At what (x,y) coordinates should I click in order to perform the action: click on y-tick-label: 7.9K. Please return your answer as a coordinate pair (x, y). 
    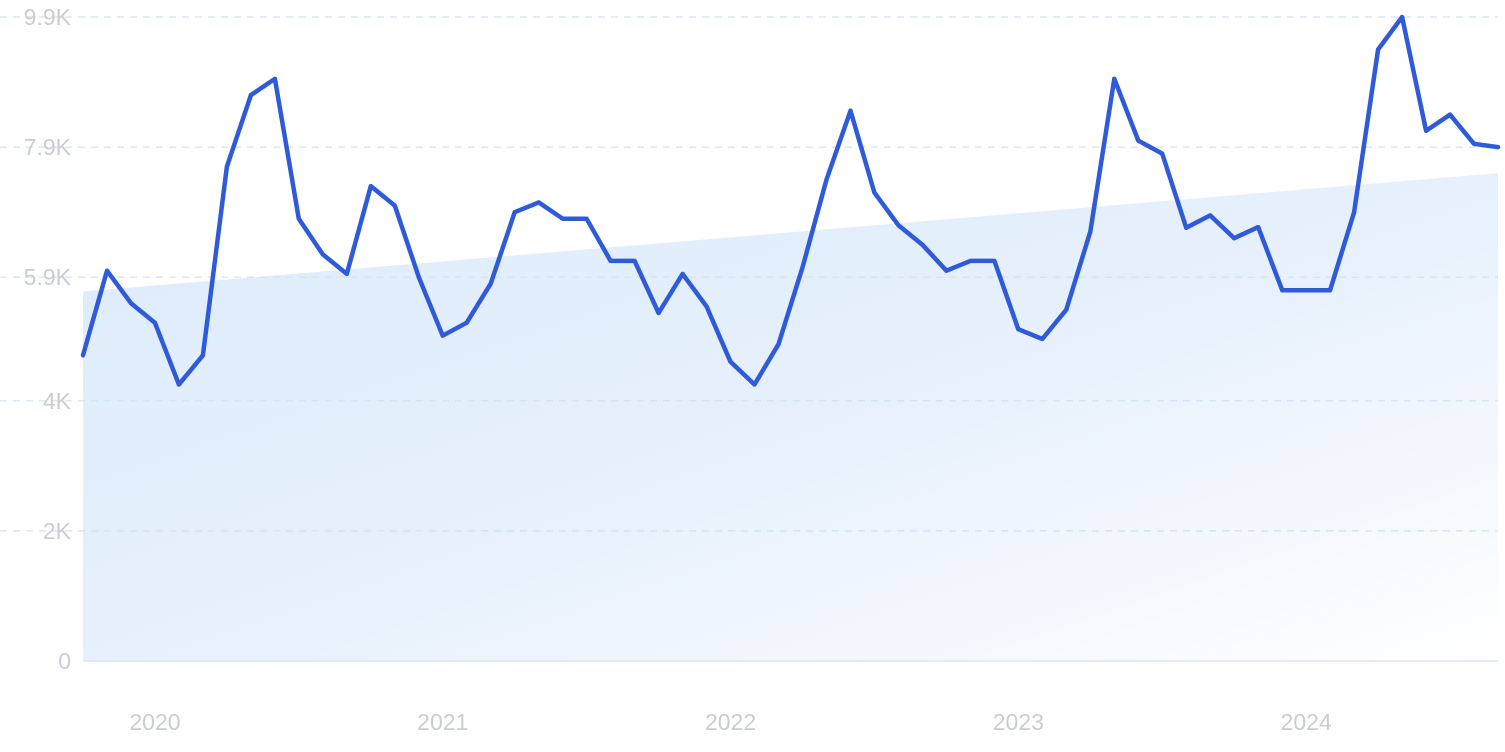
    Looking at the image, I should click on (48, 147).